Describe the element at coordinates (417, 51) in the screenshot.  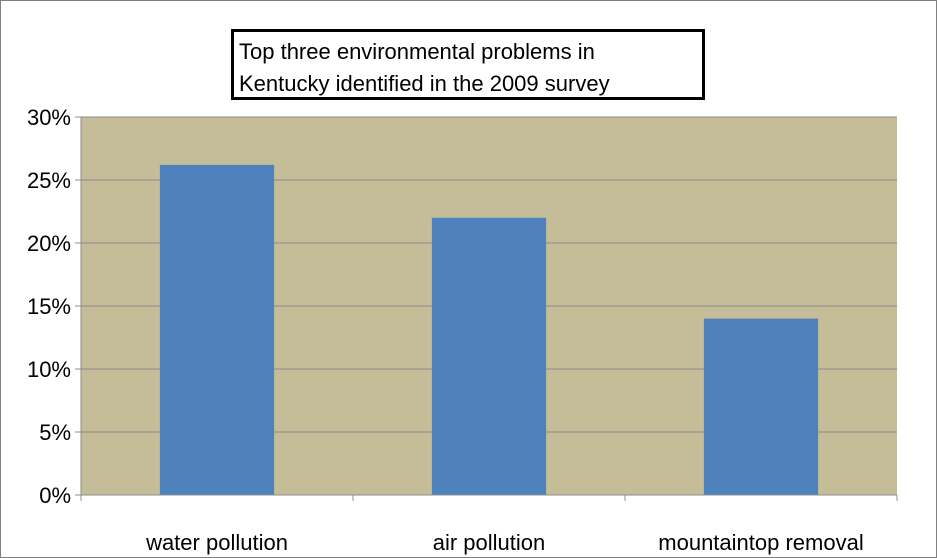
I see `chart-title-line-1: Top three environmental problems in` at that location.